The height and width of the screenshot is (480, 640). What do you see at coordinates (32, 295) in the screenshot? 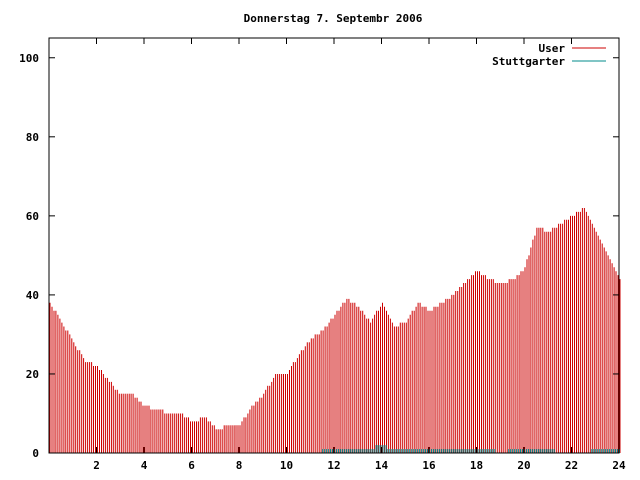
I see `y-tick-label: 40` at bounding box center [32, 295].